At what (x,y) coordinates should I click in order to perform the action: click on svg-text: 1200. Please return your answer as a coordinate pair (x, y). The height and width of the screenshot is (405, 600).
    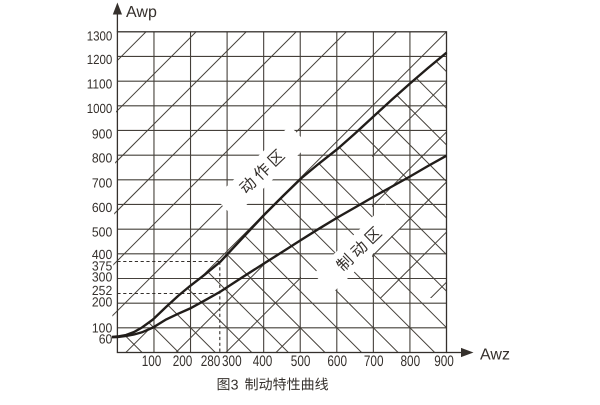
    Looking at the image, I should click on (100, 59).